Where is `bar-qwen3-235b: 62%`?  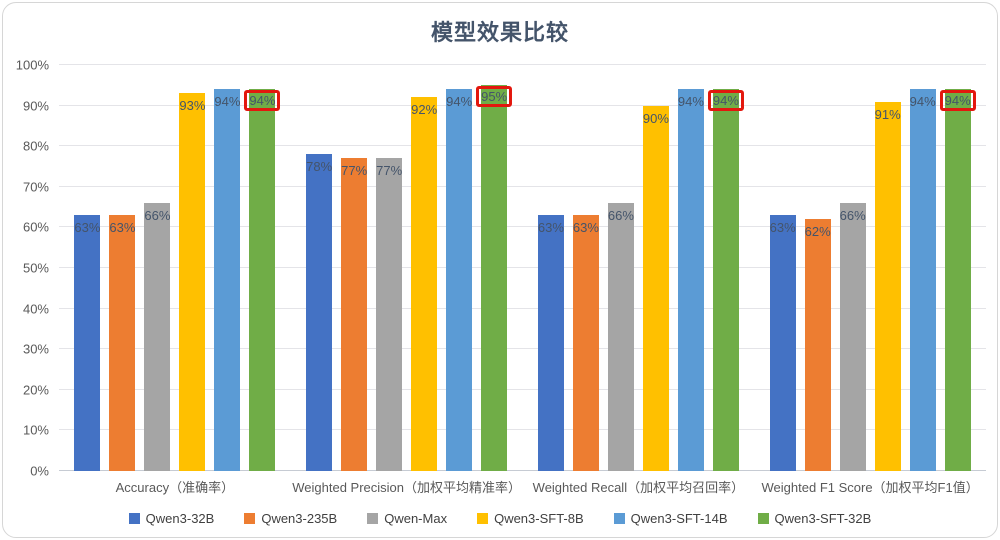
bar-qwen3-235b: 62% is located at coordinates (818, 345).